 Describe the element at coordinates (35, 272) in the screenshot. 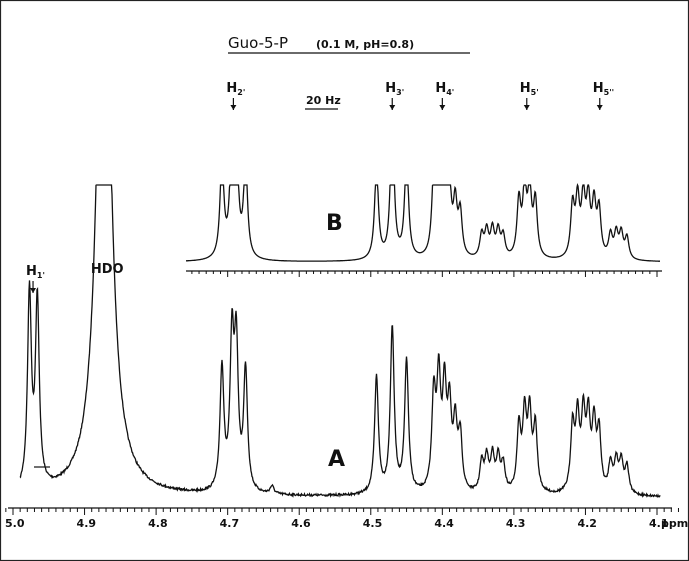

I see `peak-label-text: H1'` at that location.